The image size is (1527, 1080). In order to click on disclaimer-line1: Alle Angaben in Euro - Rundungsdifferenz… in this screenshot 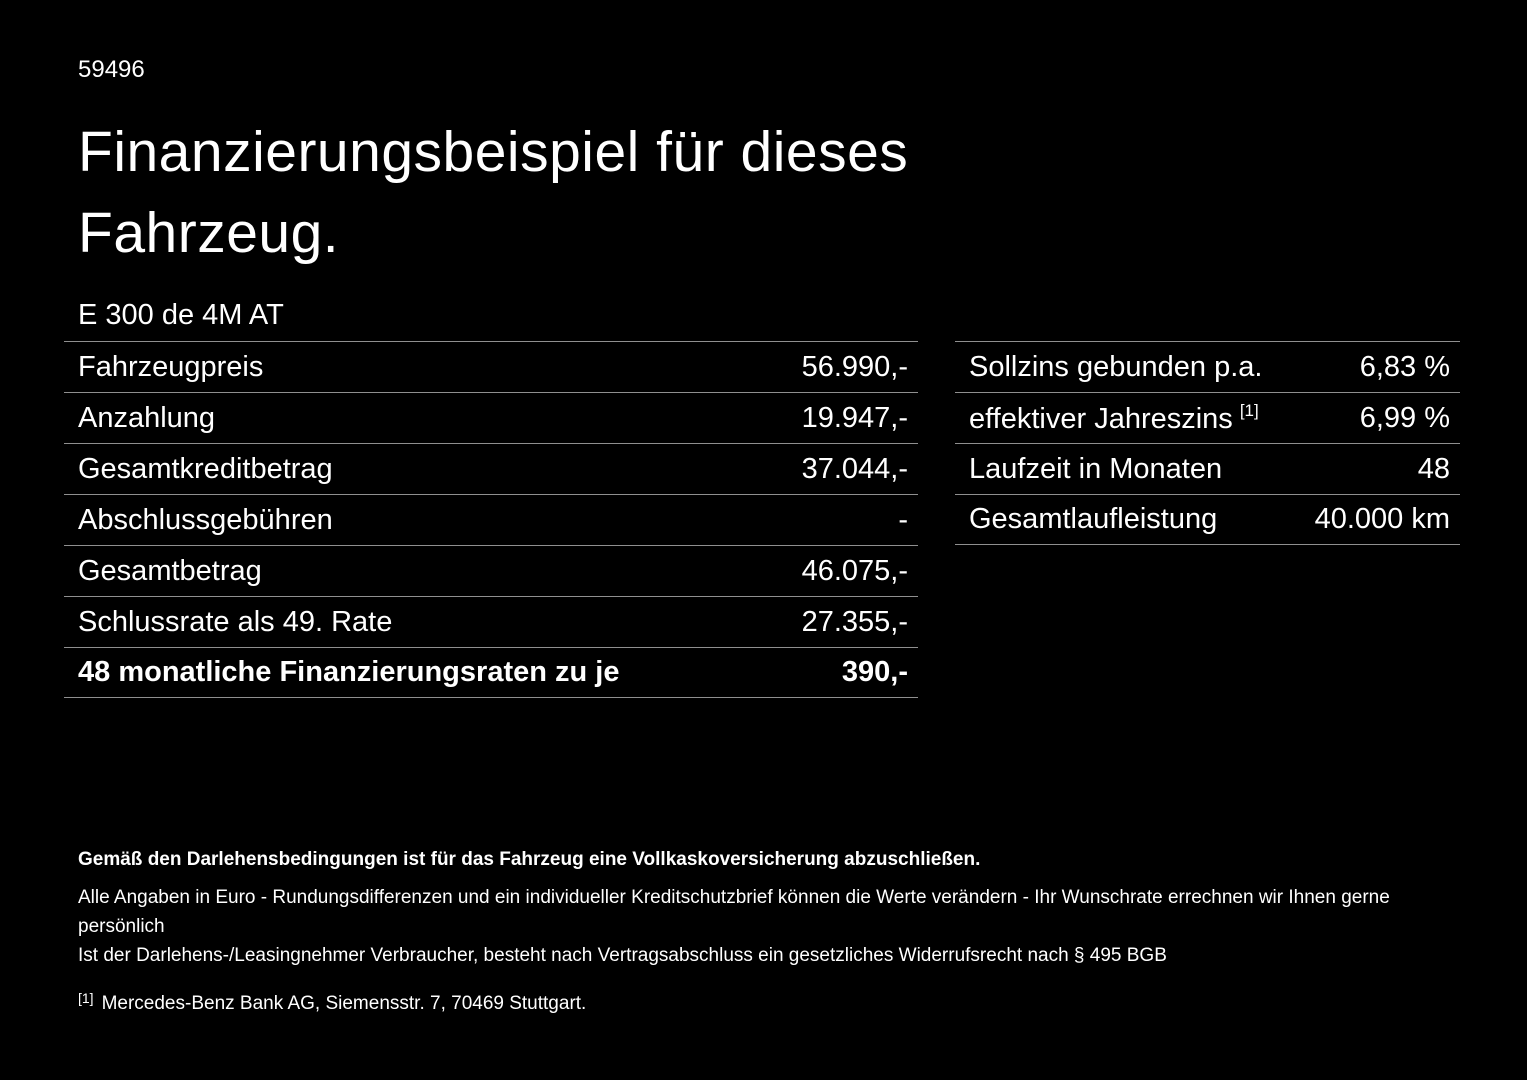, I will do `click(734, 912)`.